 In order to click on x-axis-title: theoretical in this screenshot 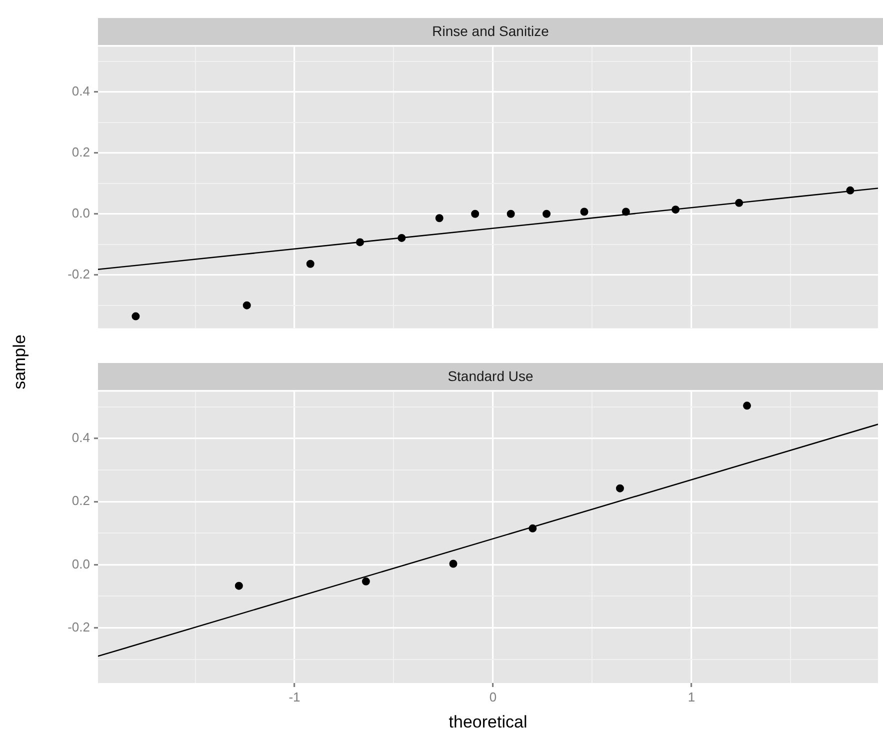, I will do `click(488, 722)`.